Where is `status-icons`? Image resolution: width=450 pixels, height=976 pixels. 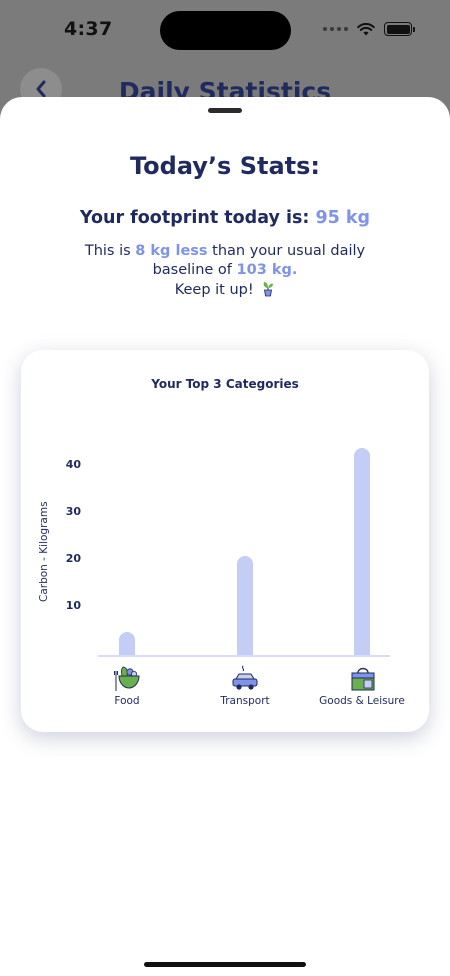 status-icons is located at coordinates (369, 29).